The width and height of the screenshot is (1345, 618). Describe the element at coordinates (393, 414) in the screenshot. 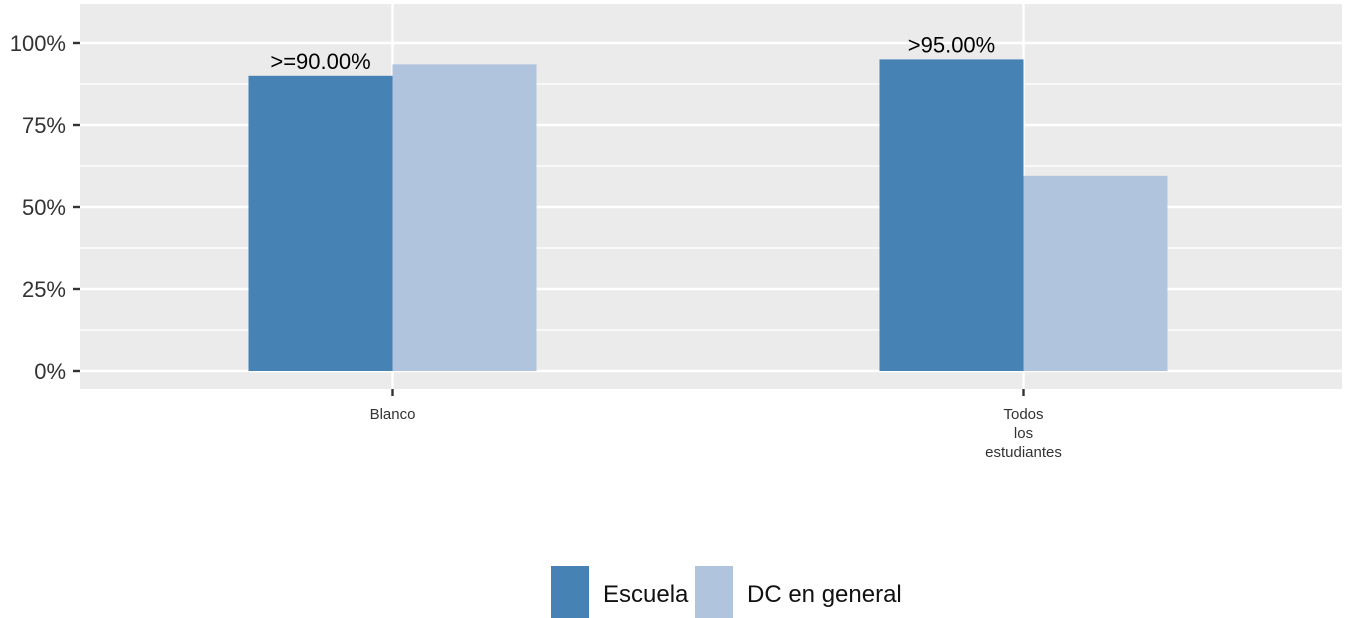

I see `x-tick-label: Blanco` at that location.